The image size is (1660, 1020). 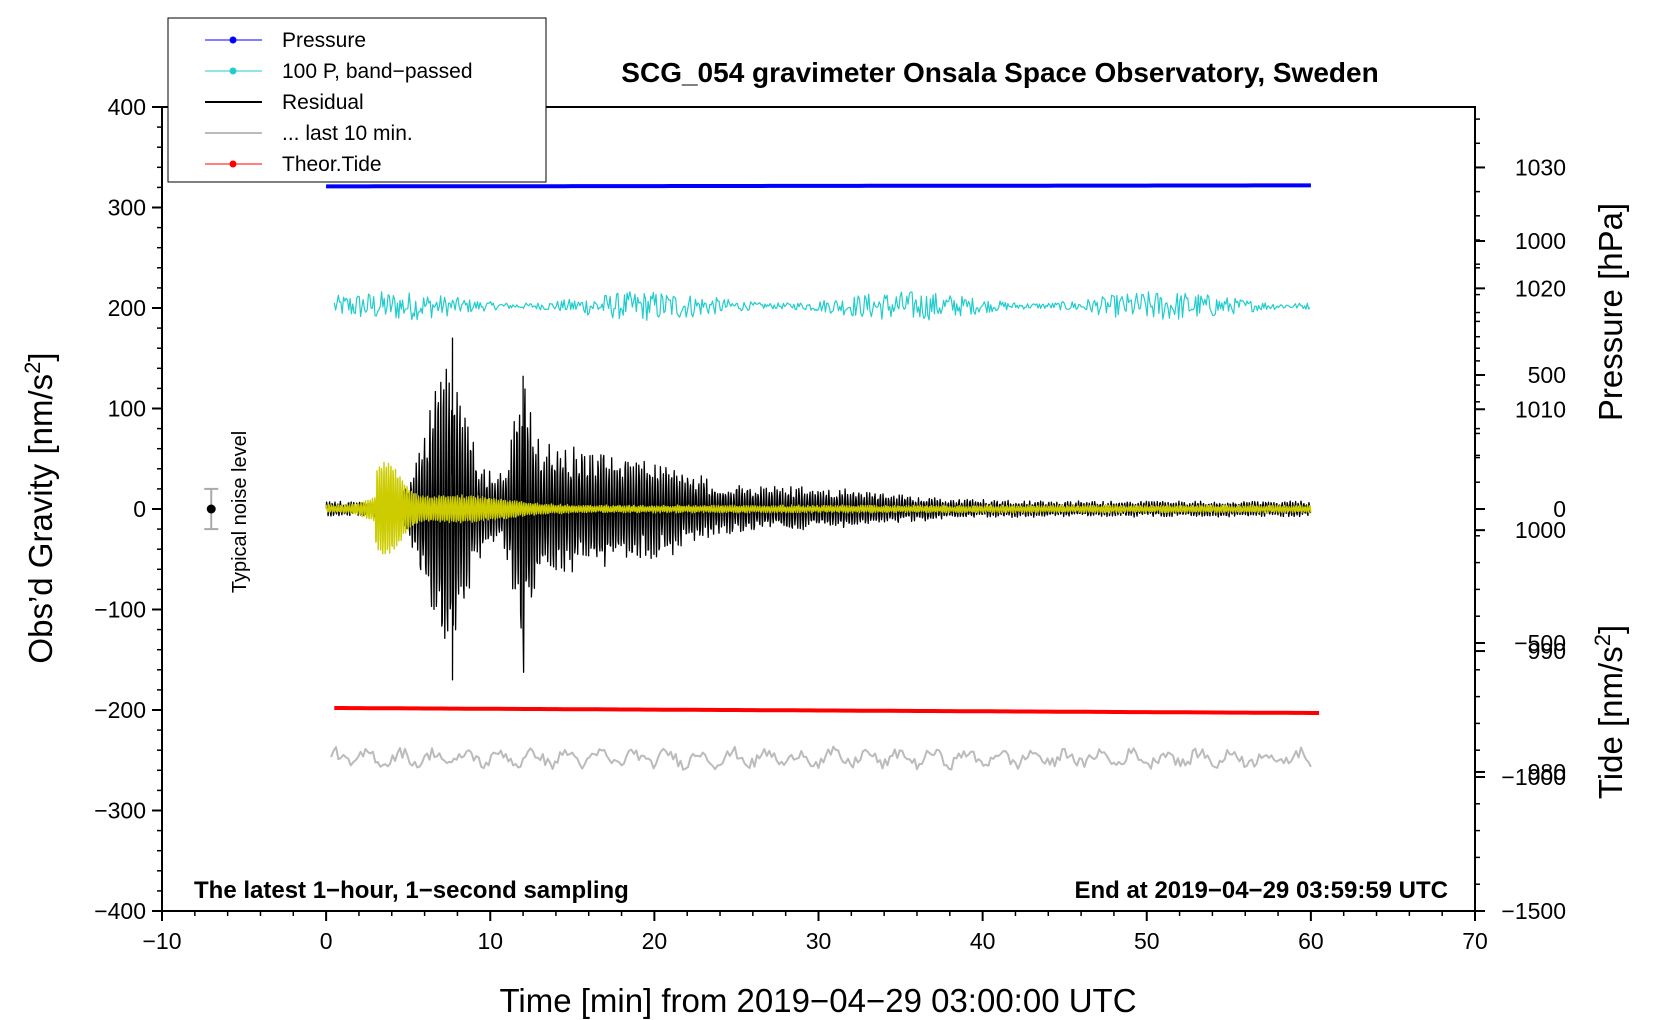 I want to click on yellow-trace-series, so click(x=818, y=508).